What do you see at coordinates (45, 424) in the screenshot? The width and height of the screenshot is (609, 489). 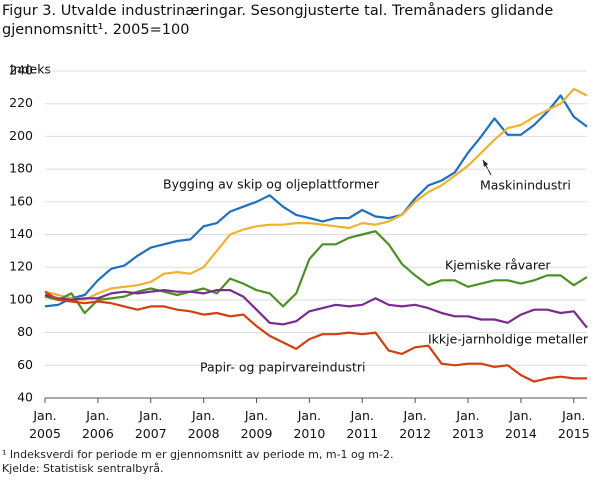 I see `x-tick-label: Jan. 2005` at bounding box center [45, 424].